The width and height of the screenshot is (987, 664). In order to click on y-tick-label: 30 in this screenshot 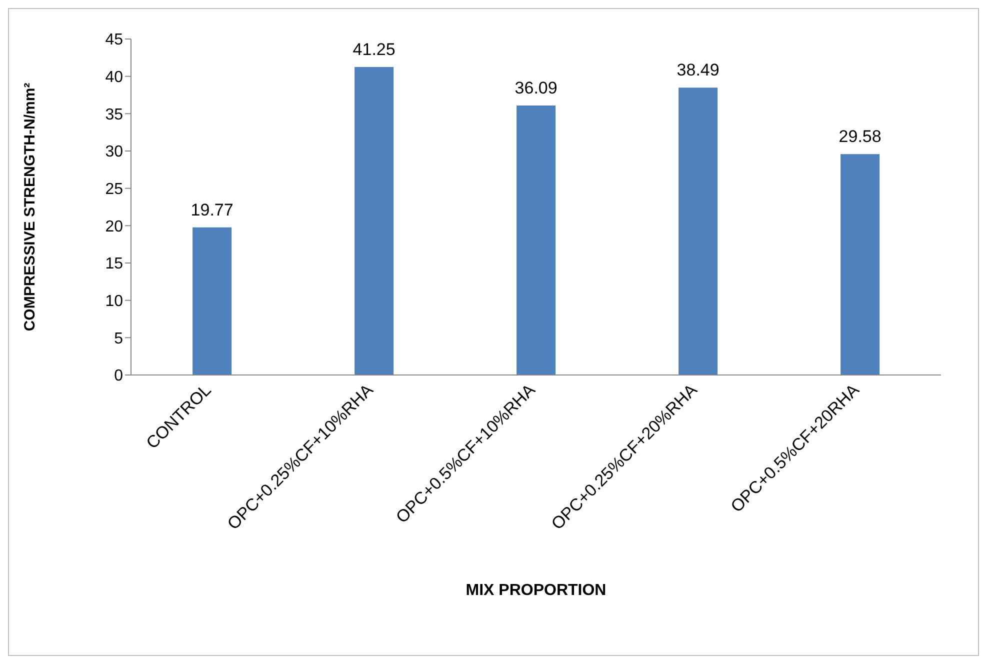, I will do `click(114, 152)`.